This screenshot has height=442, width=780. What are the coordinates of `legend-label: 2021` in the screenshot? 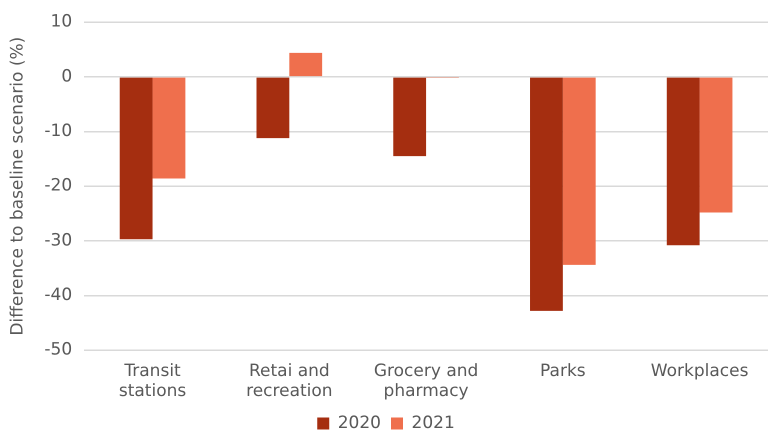 It's located at (433, 422).